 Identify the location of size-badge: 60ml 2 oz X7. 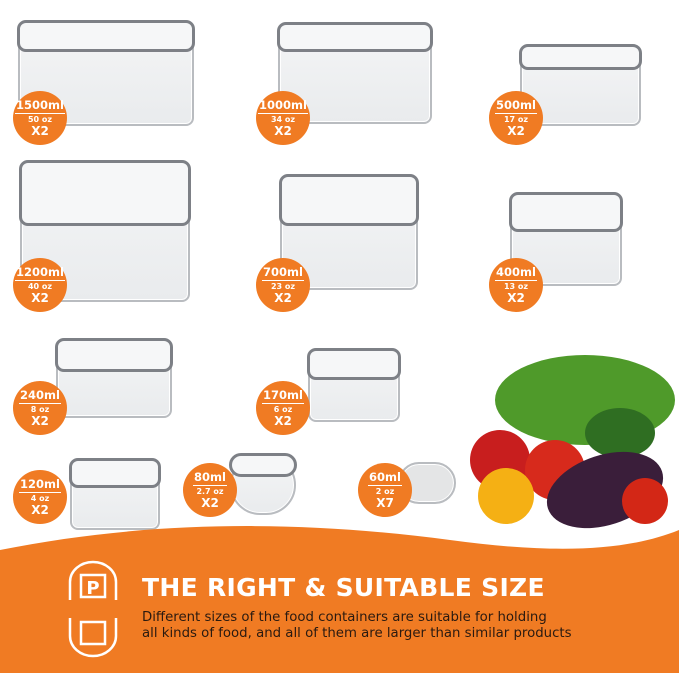
(385, 490).